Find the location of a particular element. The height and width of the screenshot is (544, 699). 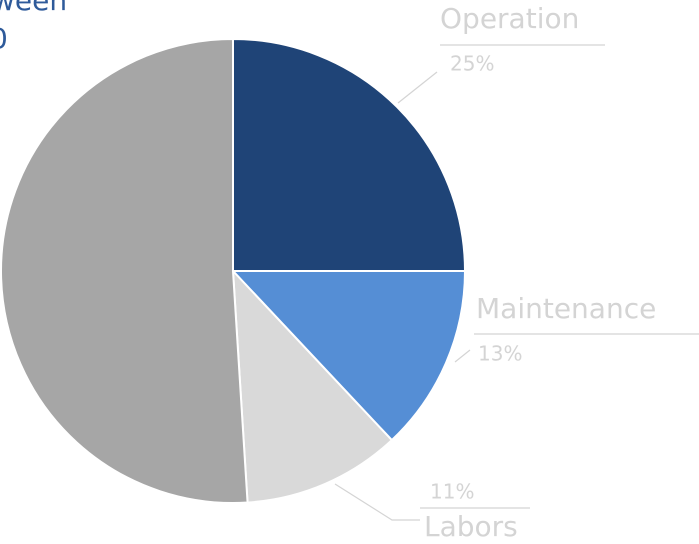

chart-title-line: ween is located at coordinates (33, 8).